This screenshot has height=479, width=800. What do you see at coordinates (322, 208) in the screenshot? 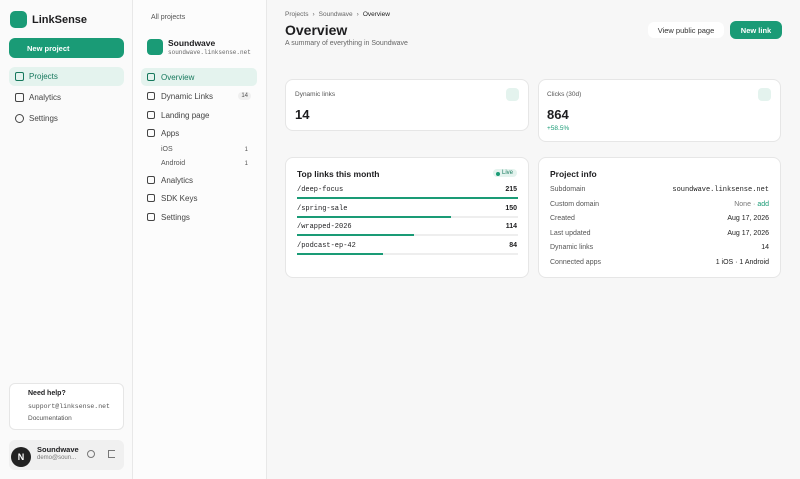
I see `link-path: /spring-sale` at bounding box center [322, 208].